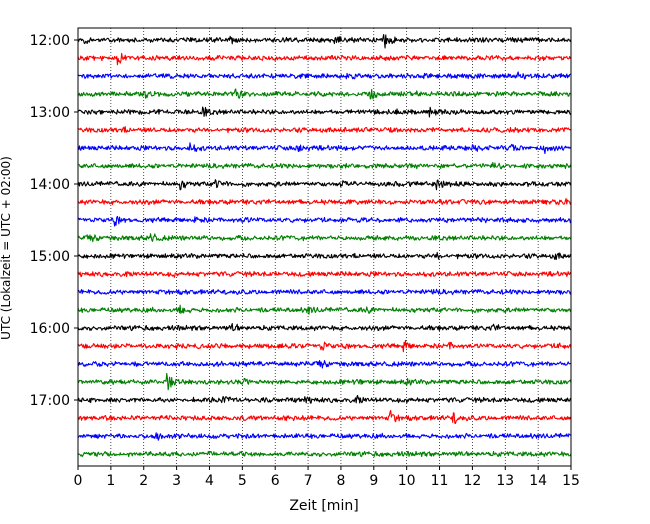 The height and width of the screenshot is (524, 650). What do you see at coordinates (327, 477) in the screenshot?
I see `x-axis-ticks: 0 1 2 3 4 5 6 7 8 9 10 11 12 13 14 15` at bounding box center [327, 477].